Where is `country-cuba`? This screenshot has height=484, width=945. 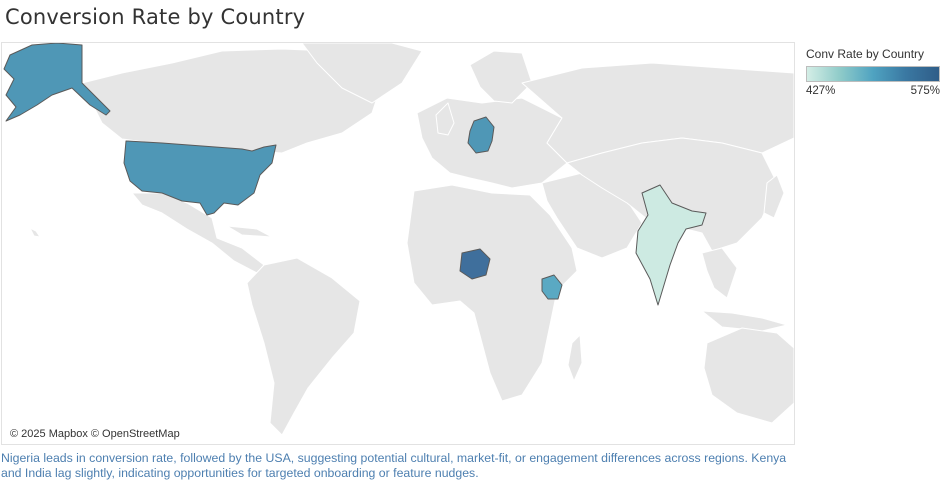
country-cuba is located at coordinates (249, 231).